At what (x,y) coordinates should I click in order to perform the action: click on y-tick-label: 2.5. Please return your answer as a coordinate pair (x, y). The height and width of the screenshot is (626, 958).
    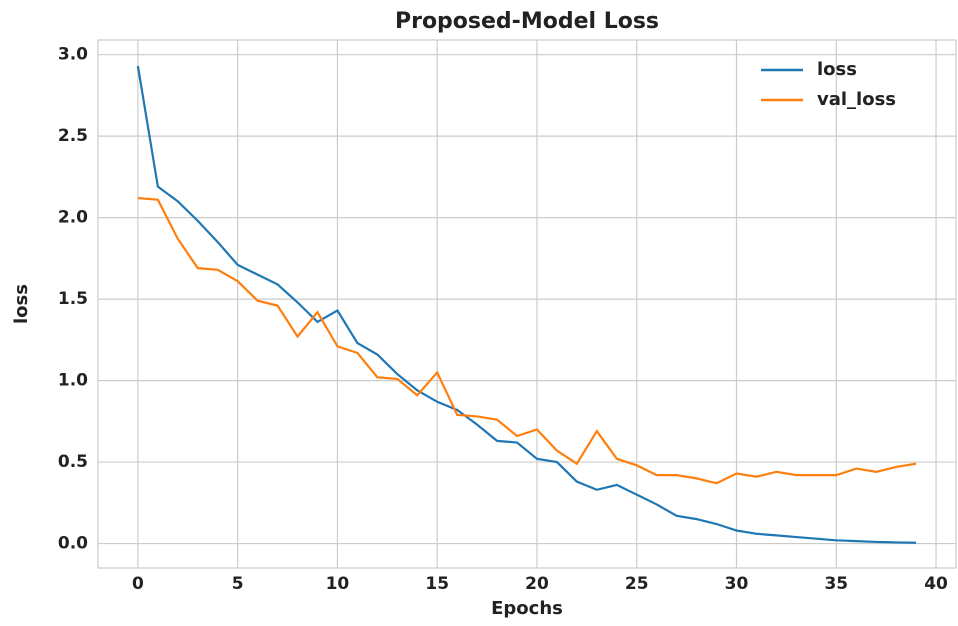
    Looking at the image, I should click on (73, 136).